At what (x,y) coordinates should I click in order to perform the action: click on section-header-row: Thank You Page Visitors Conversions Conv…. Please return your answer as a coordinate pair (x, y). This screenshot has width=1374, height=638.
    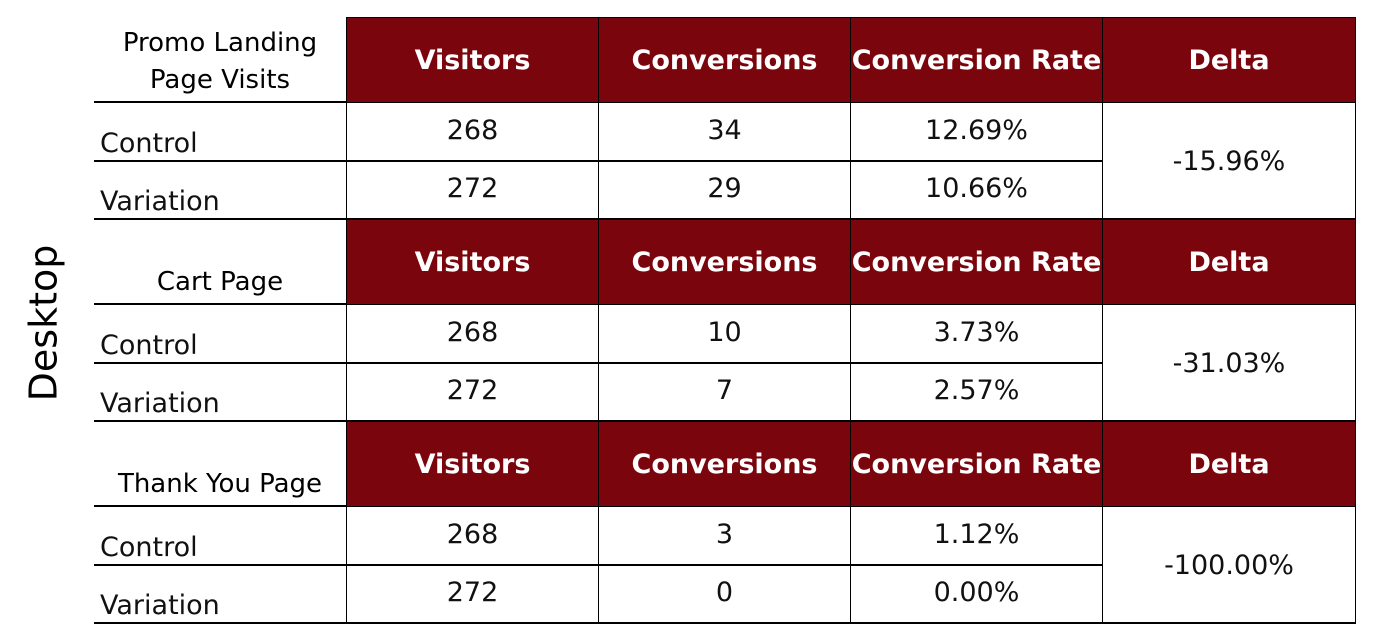
    Looking at the image, I should click on (725, 464).